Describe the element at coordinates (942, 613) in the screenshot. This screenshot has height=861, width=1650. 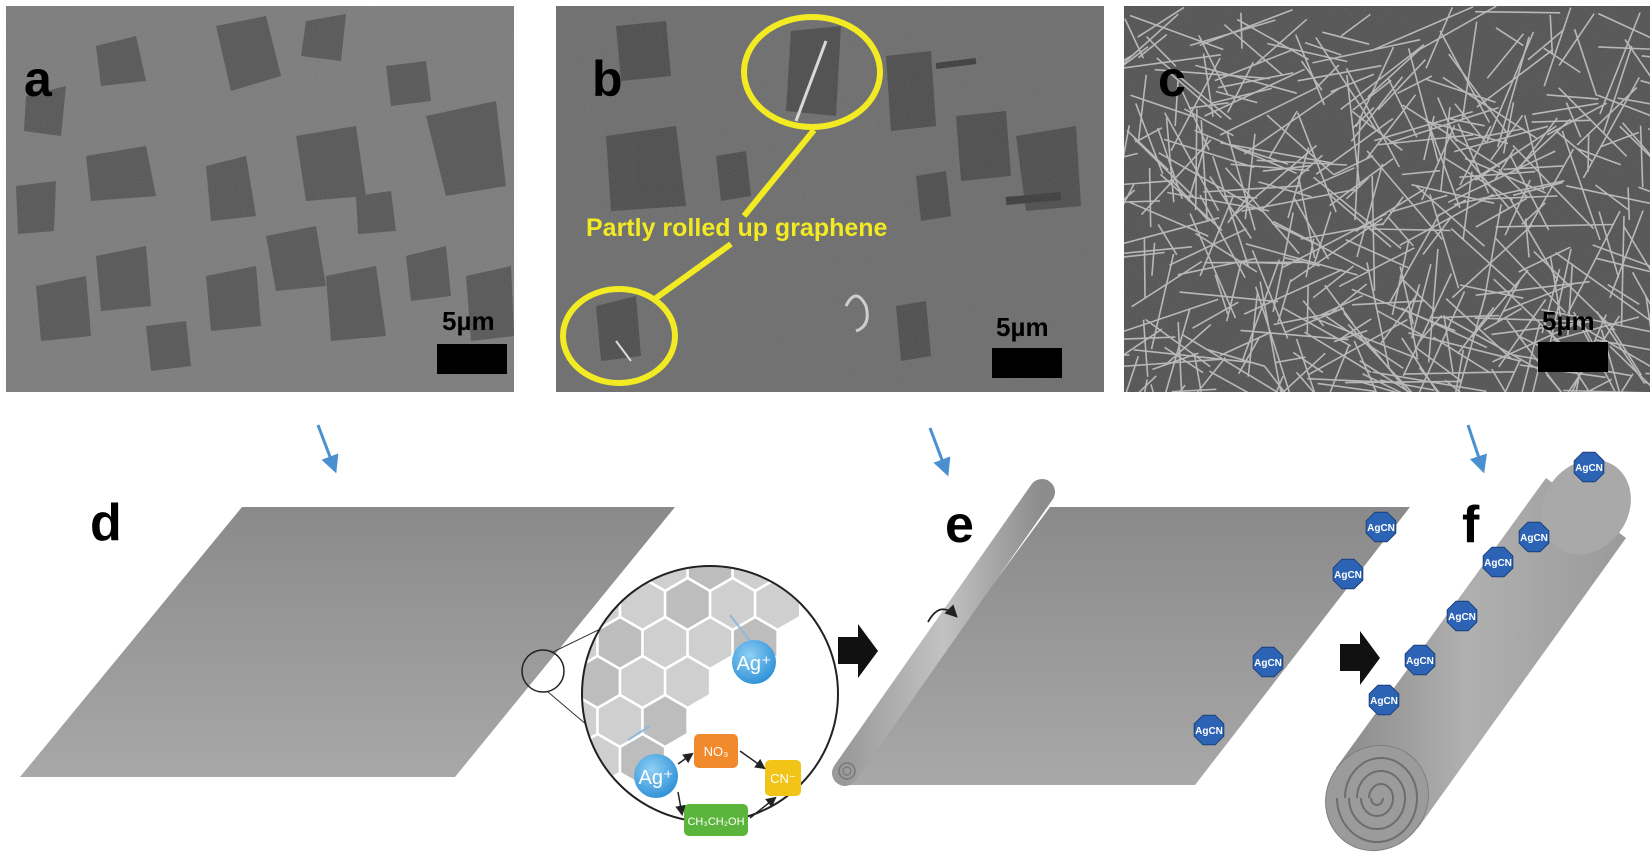
I see `rolling-direction-arrow` at that location.